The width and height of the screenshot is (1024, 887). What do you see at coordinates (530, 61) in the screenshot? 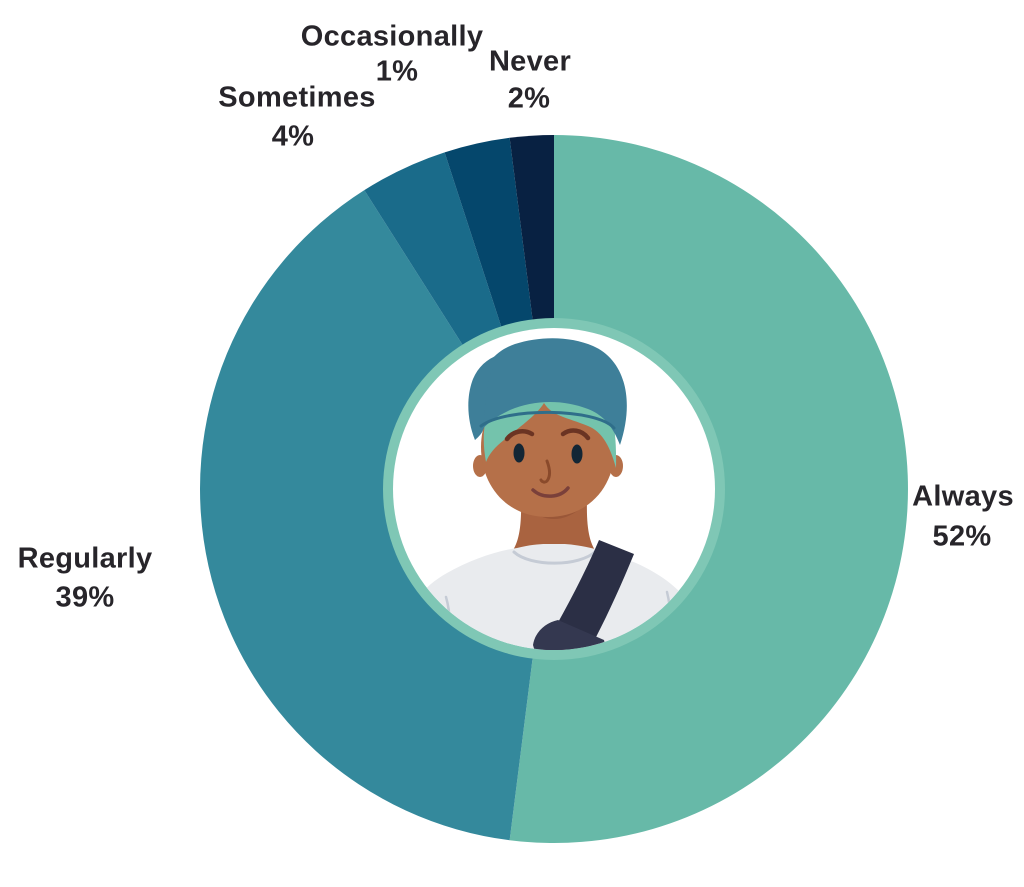
I see `slice-label-never: Never` at bounding box center [530, 61].